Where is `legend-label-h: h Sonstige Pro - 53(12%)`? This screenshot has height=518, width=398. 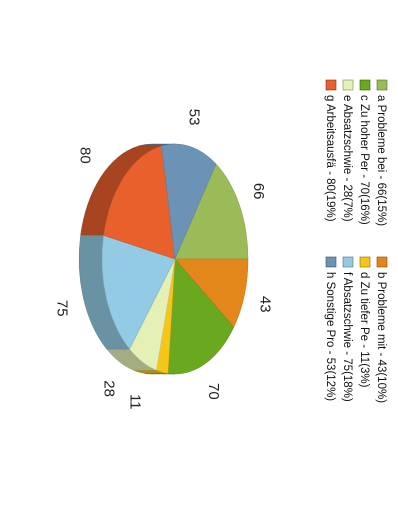
legend-label-h: h Sonstige Pro - 53(12%) is located at coordinates (330, 336).